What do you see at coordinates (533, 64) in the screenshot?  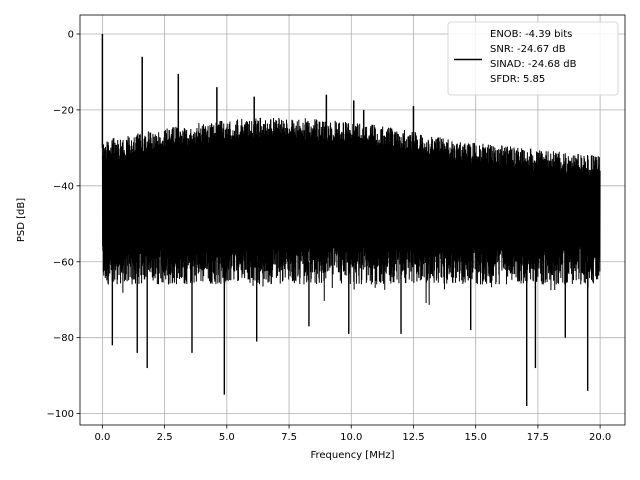 I see `legend-sinad: SINAD: -24.68 dB` at bounding box center [533, 64].